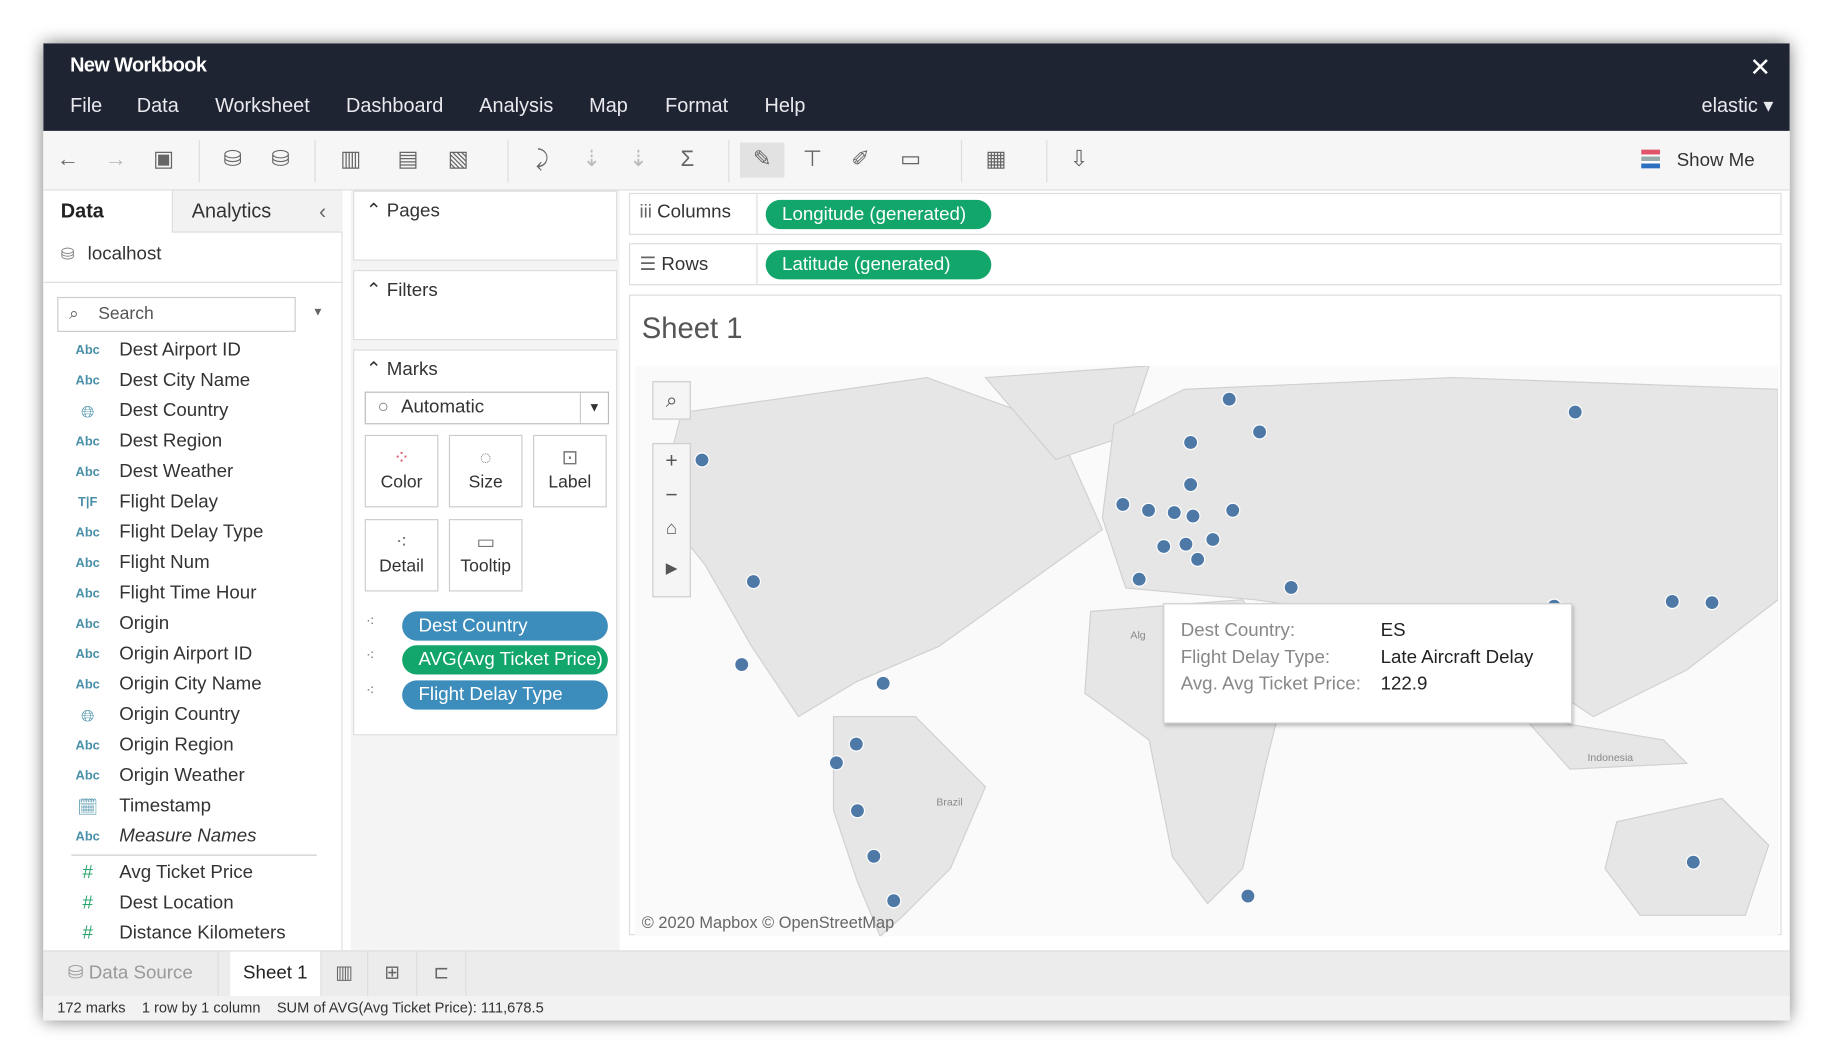 This screenshot has height=1063, width=1833. I want to click on detail-button: ⁖ Detail, so click(401, 555).